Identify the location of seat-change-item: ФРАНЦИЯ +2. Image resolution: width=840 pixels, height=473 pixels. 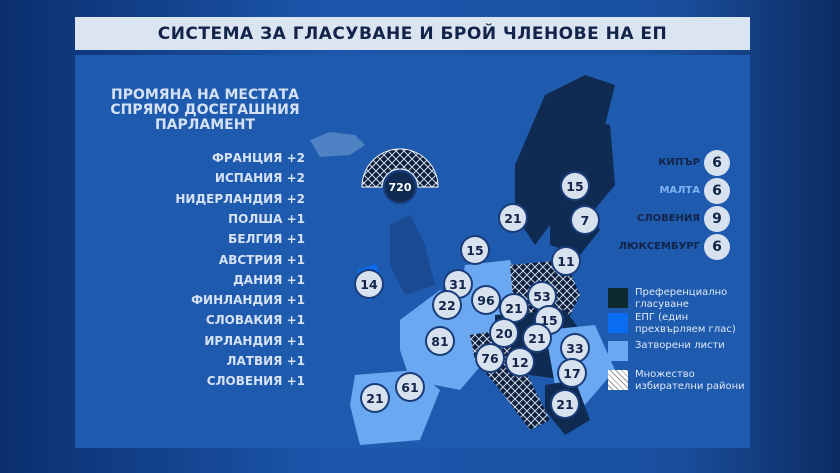
(258, 158).